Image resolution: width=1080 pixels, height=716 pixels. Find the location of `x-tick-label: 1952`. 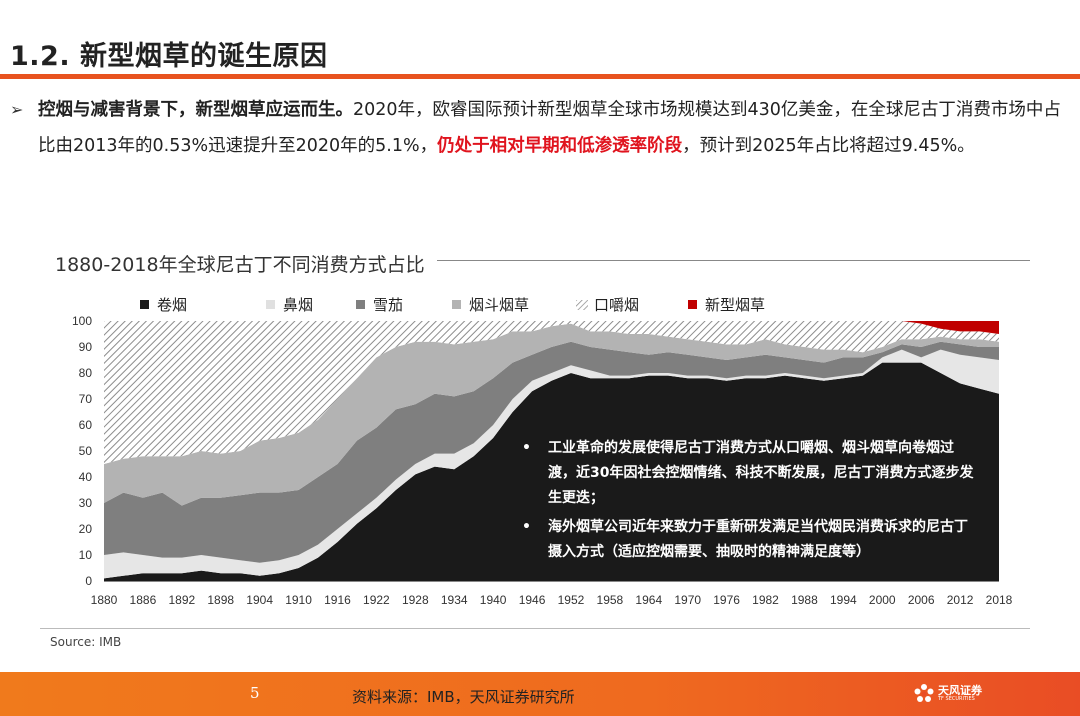

x-tick-label: 1952 is located at coordinates (571, 600).